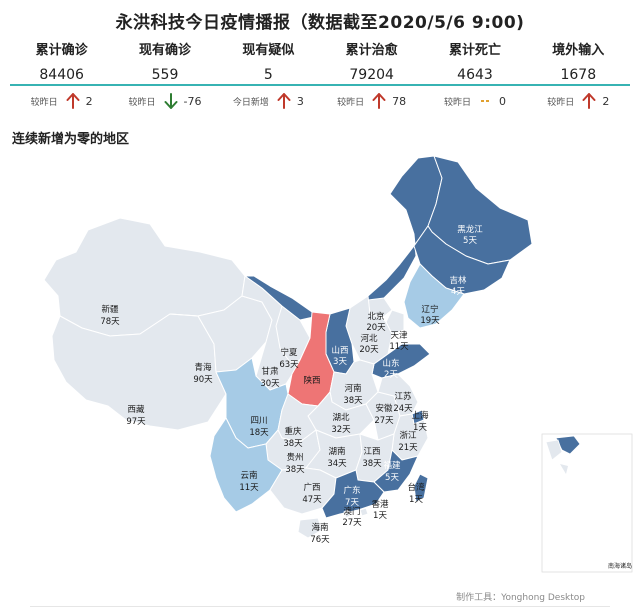 This screenshot has width=640, height=616. What do you see at coordinates (192, 101) in the screenshot?
I see `change-value: -76` at bounding box center [192, 101].